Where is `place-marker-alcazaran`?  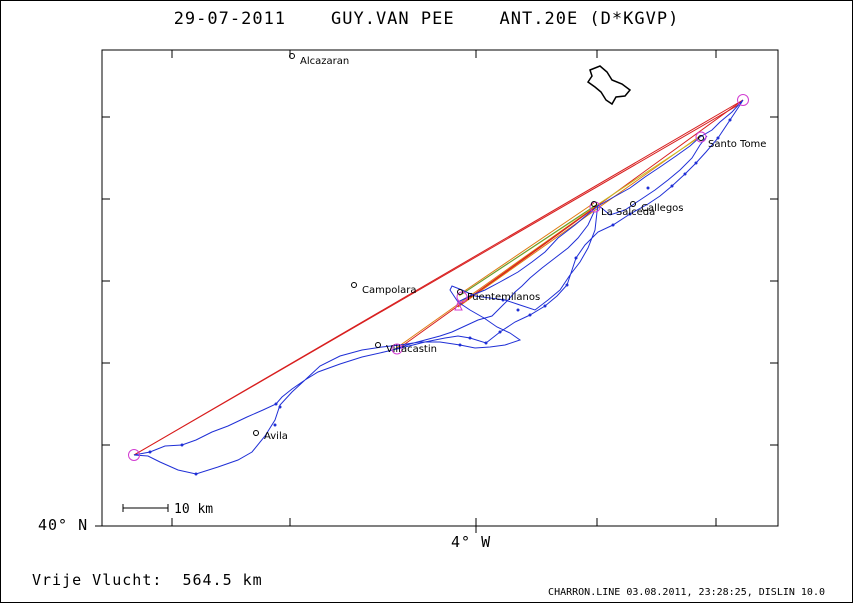
place-marker-alcazaran is located at coordinates (292, 56).